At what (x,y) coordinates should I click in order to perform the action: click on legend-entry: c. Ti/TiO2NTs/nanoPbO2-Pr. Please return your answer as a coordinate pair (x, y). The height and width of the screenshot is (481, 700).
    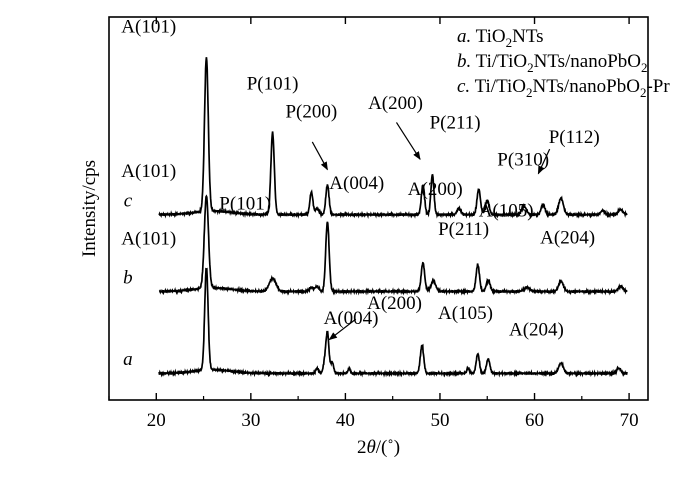
    Looking at the image, I should click on (563, 88).